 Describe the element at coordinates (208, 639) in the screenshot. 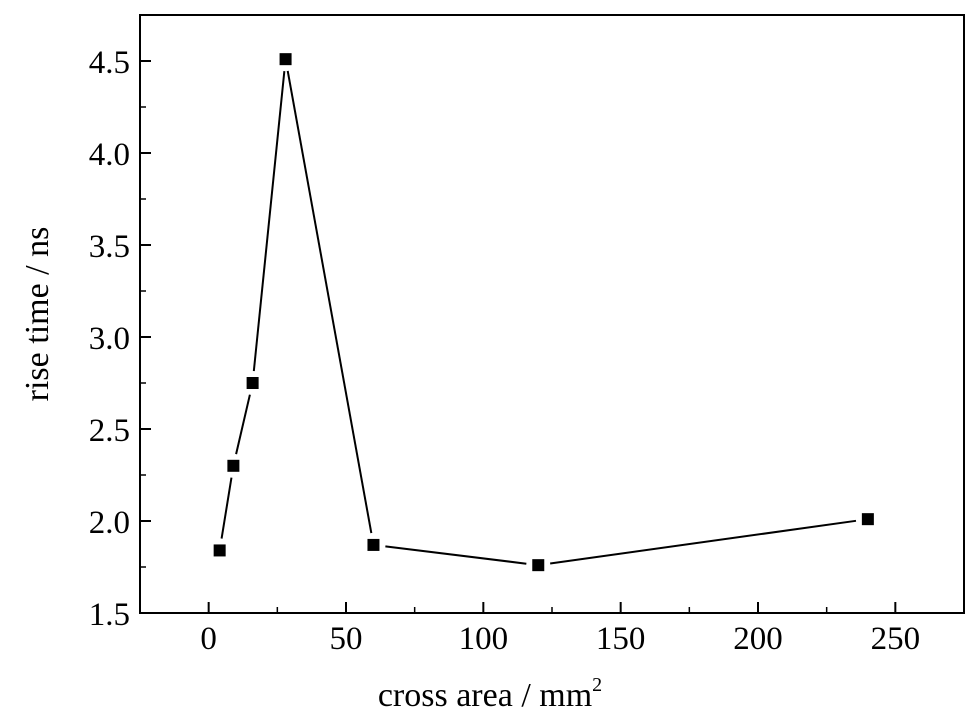

I see `x-tick-label: 0` at that location.